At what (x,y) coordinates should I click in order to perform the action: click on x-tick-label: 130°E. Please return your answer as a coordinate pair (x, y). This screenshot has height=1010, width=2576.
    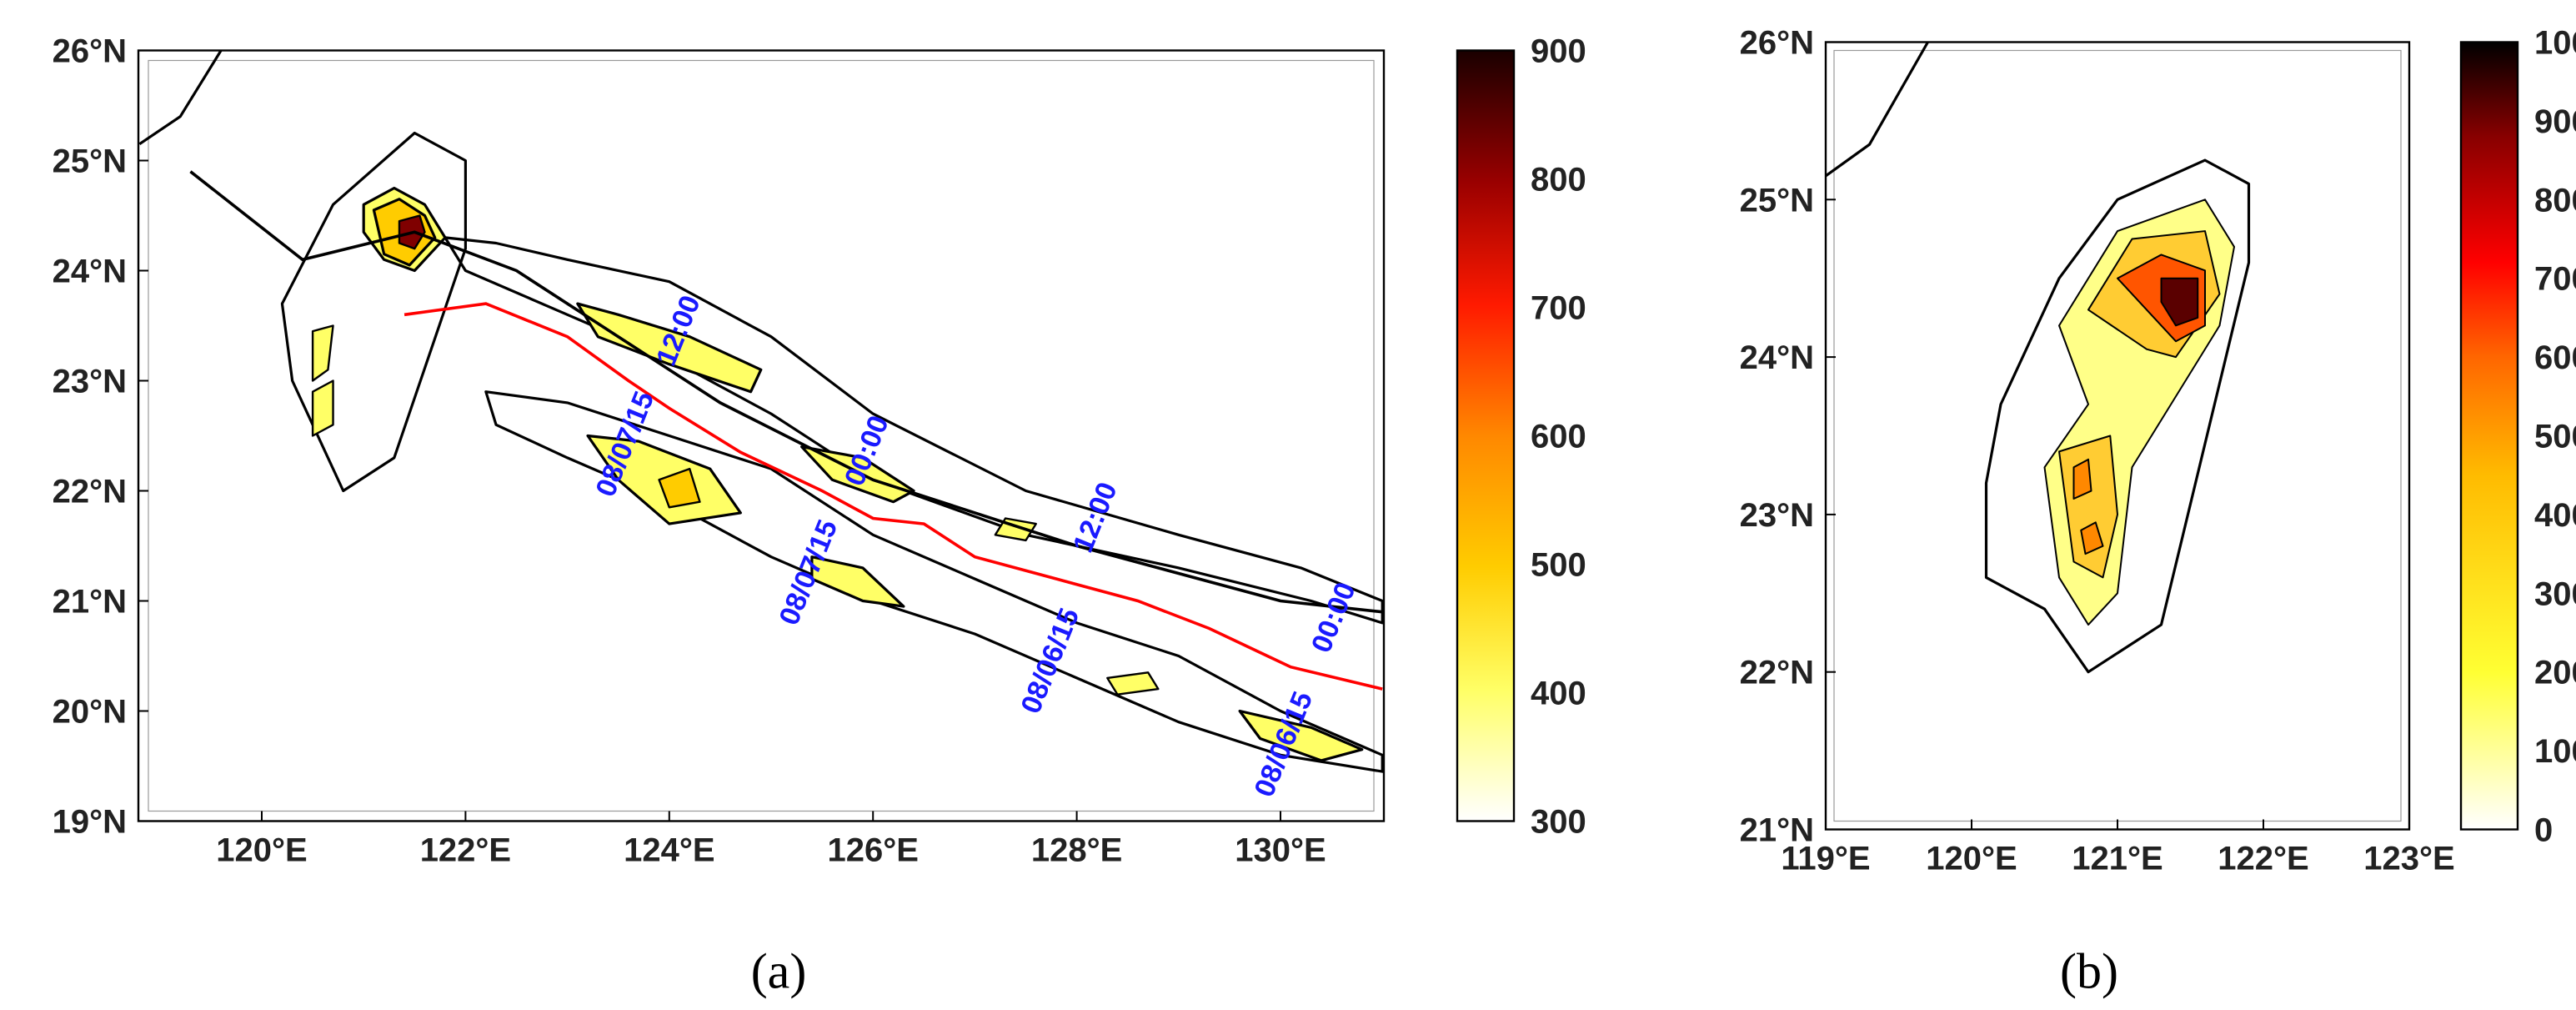
    Looking at the image, I should click on (1280, 850).